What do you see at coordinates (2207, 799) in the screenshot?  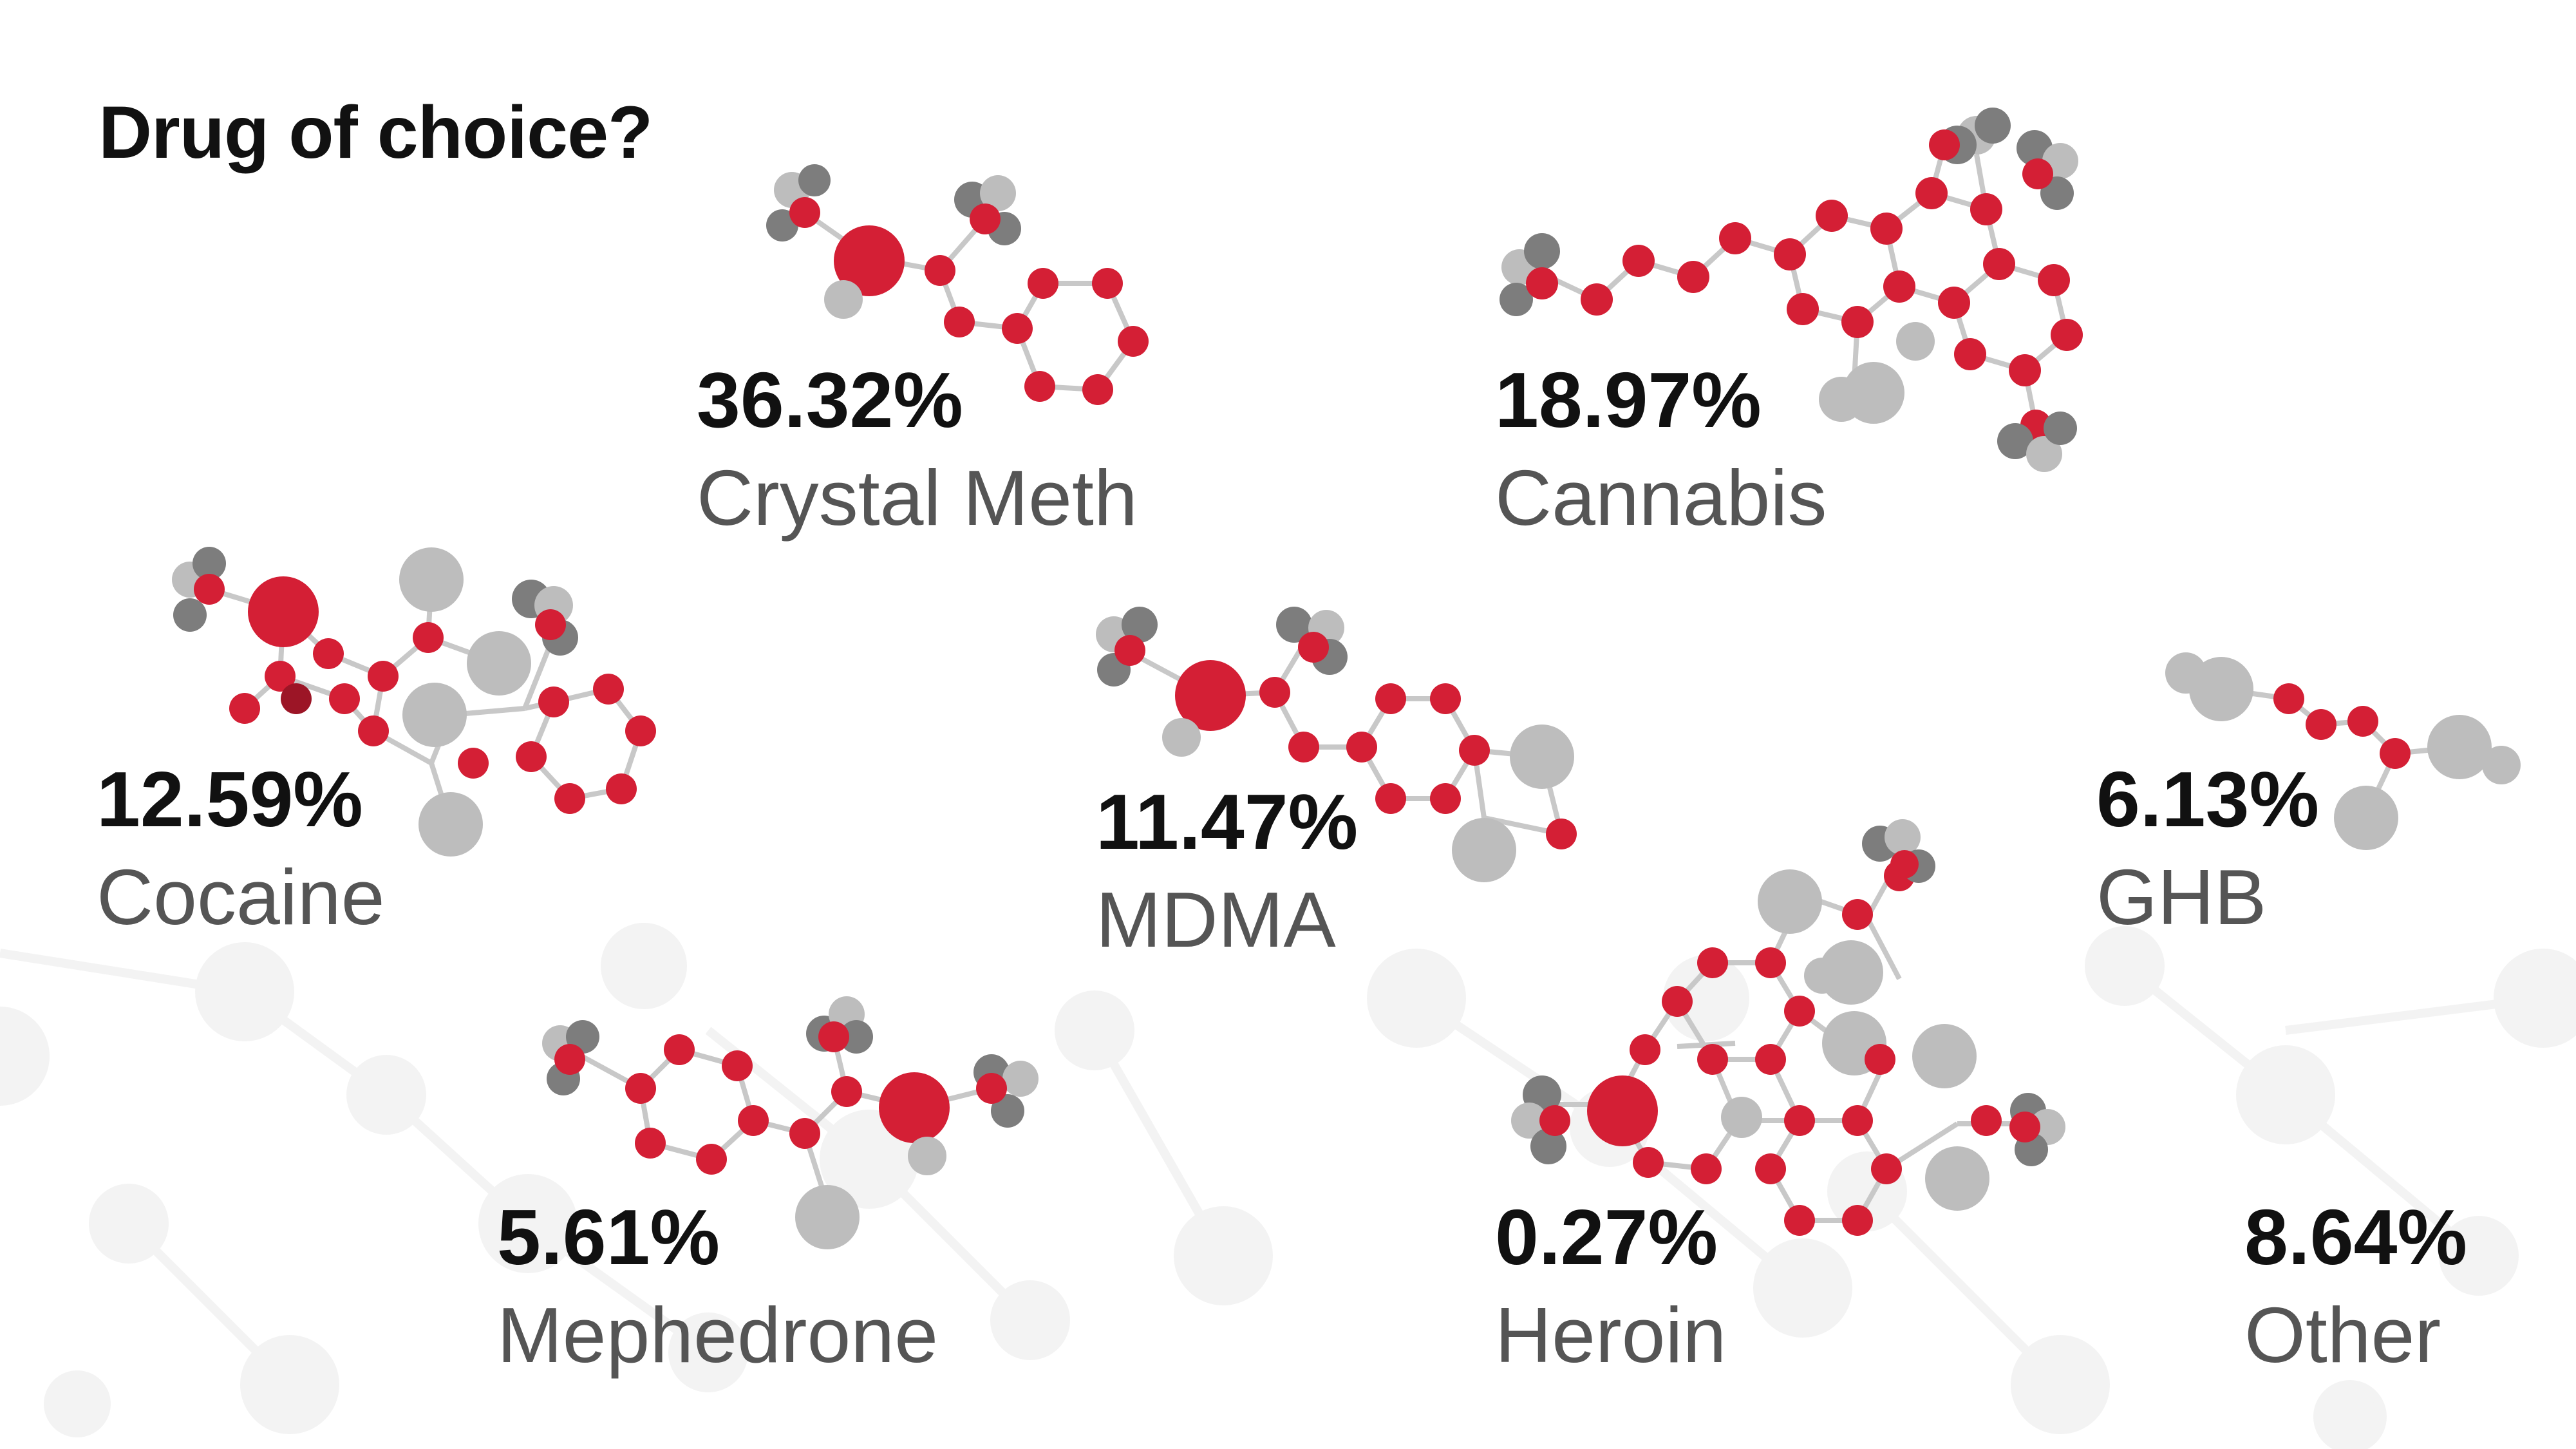 I see `value-label: 6.13%` at bounding box center [2207, 799].